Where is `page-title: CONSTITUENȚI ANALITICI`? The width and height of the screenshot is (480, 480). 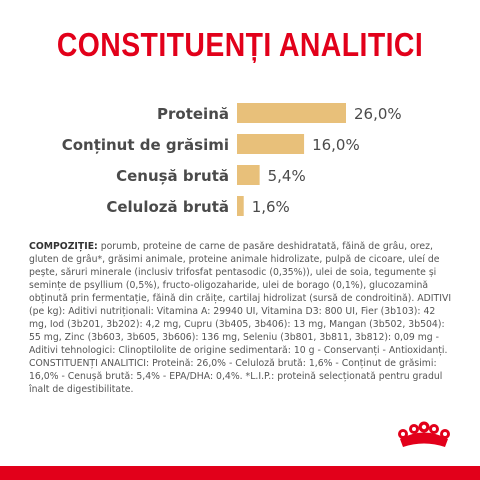
page-title: CONSTITUENȚI ANALITICI is located at coordinates (240, 44).